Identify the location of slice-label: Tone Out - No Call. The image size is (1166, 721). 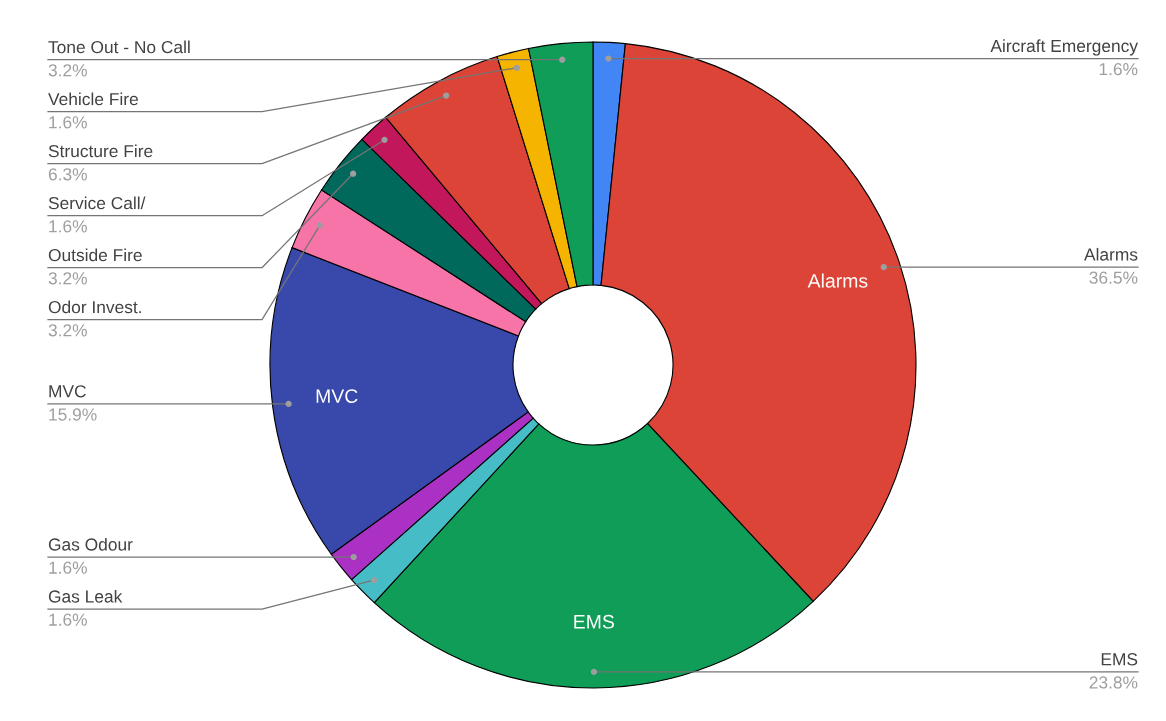
(119, 47).